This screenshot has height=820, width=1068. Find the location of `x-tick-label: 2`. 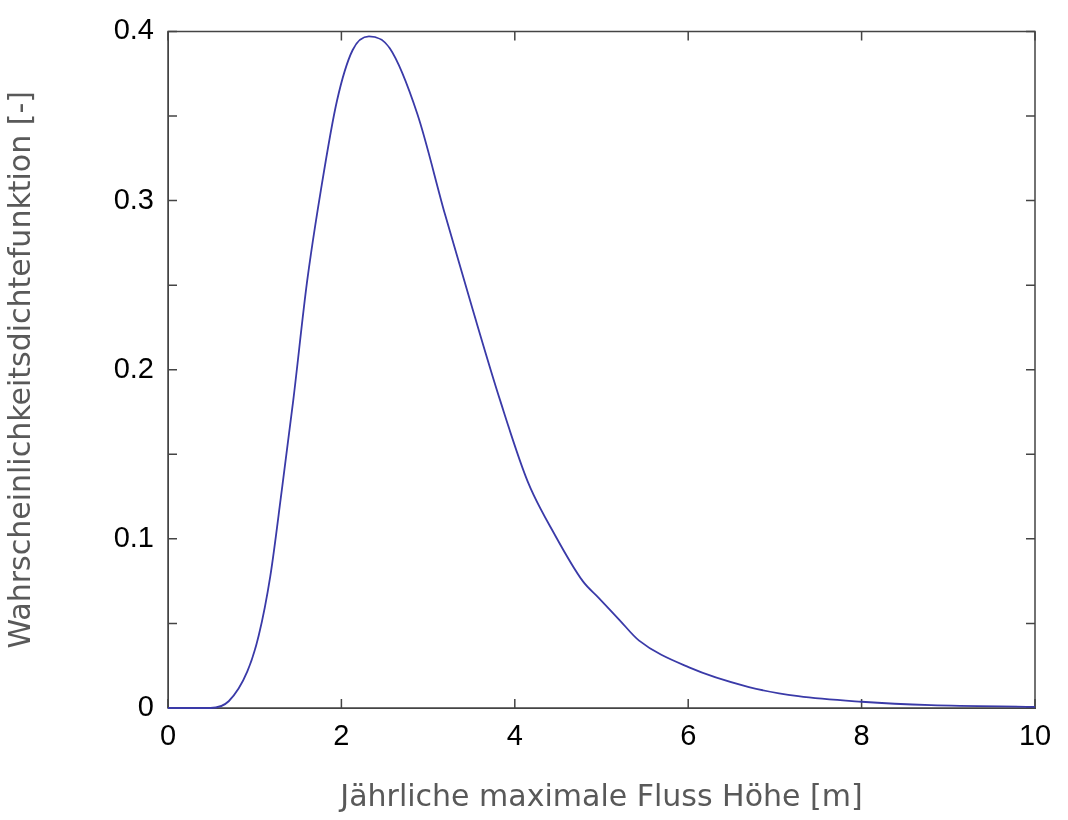

x-tick-label: 2 is located at coordinates (341, 735).